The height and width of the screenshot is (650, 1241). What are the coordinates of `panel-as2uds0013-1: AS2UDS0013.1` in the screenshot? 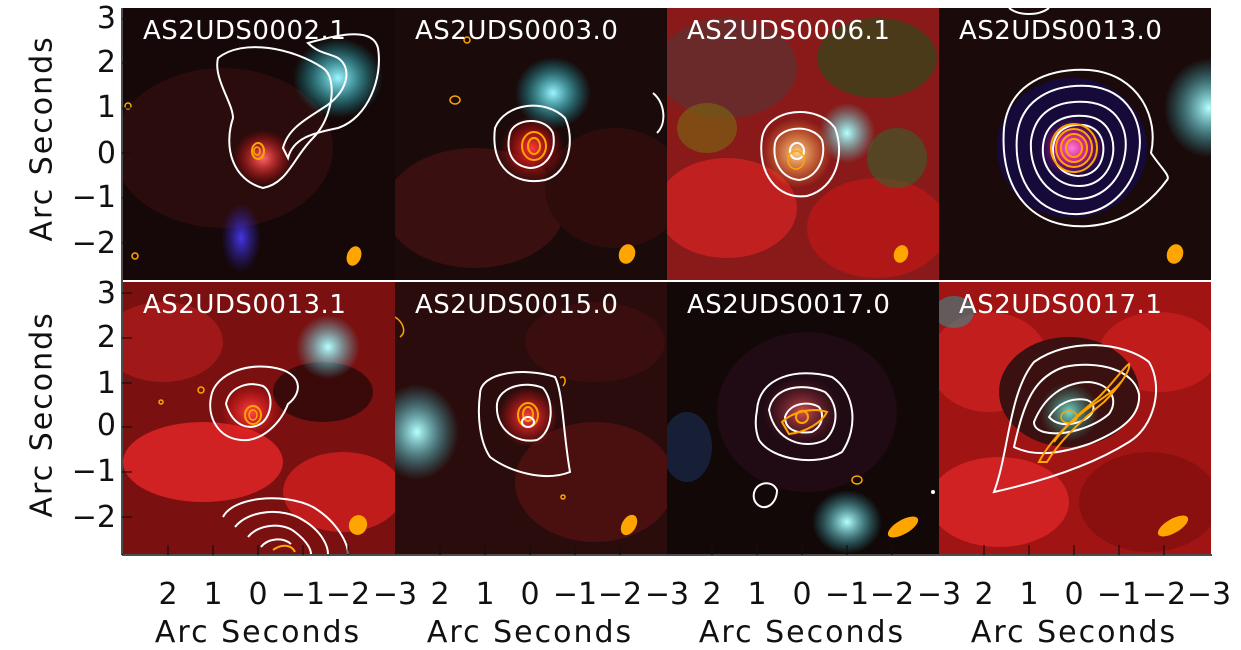 It's located at (259, 418).